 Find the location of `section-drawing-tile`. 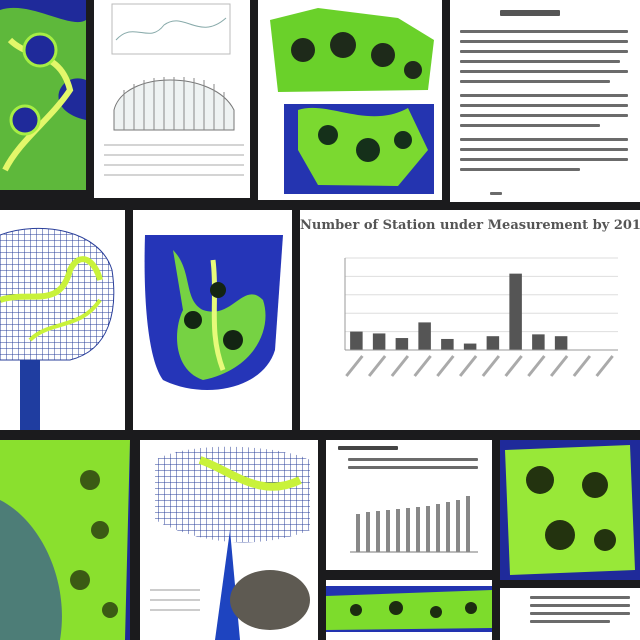

section-drawing-tile is located at coordinates (172, 99).